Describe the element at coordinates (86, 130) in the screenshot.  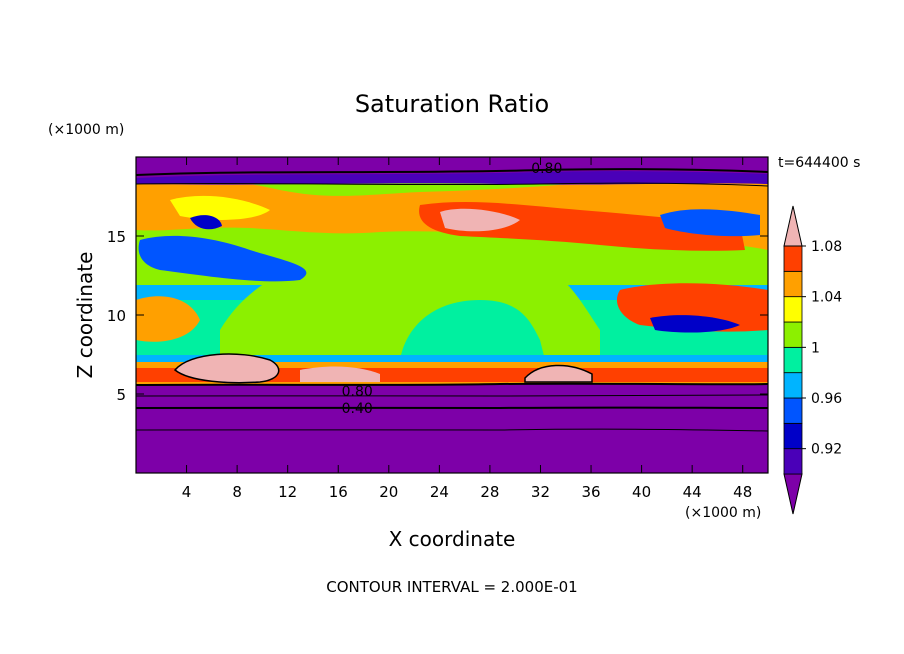
I see `y-unit-label: (×1000 m)` at that location.